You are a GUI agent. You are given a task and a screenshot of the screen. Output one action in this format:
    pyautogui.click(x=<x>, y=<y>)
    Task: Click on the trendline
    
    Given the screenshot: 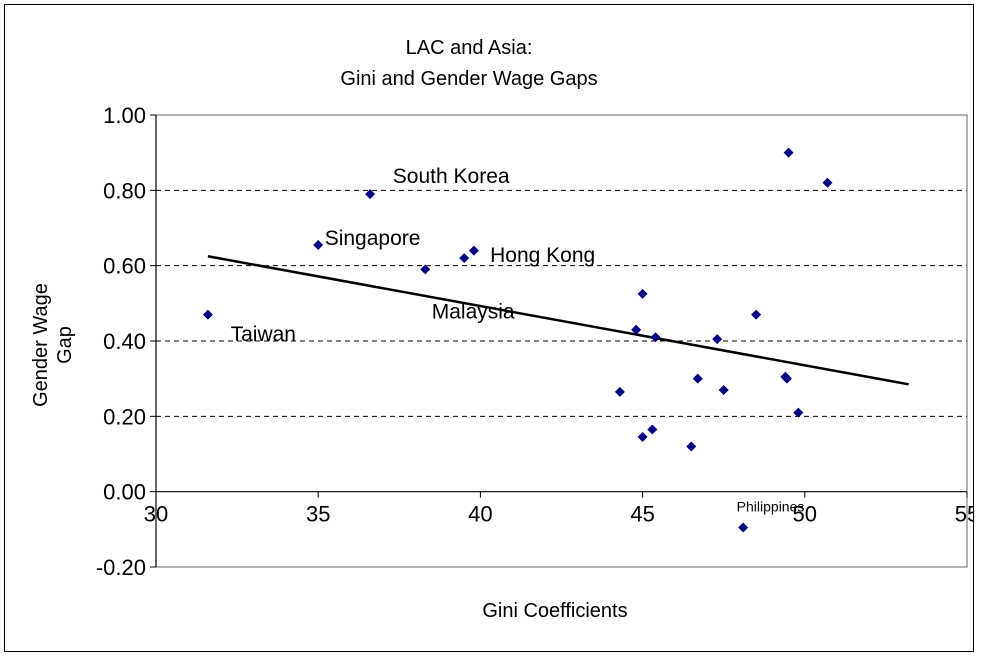 What is the action you would take?
    pyautogui.click(x=558, y=320)
    